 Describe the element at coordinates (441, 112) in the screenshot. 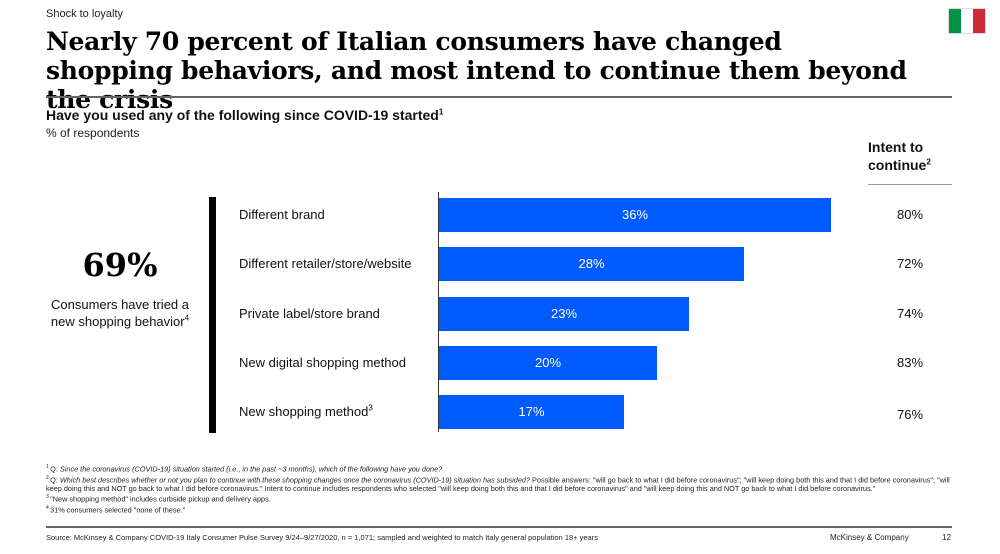

I see `chart-title-footnote: 1` at that location.